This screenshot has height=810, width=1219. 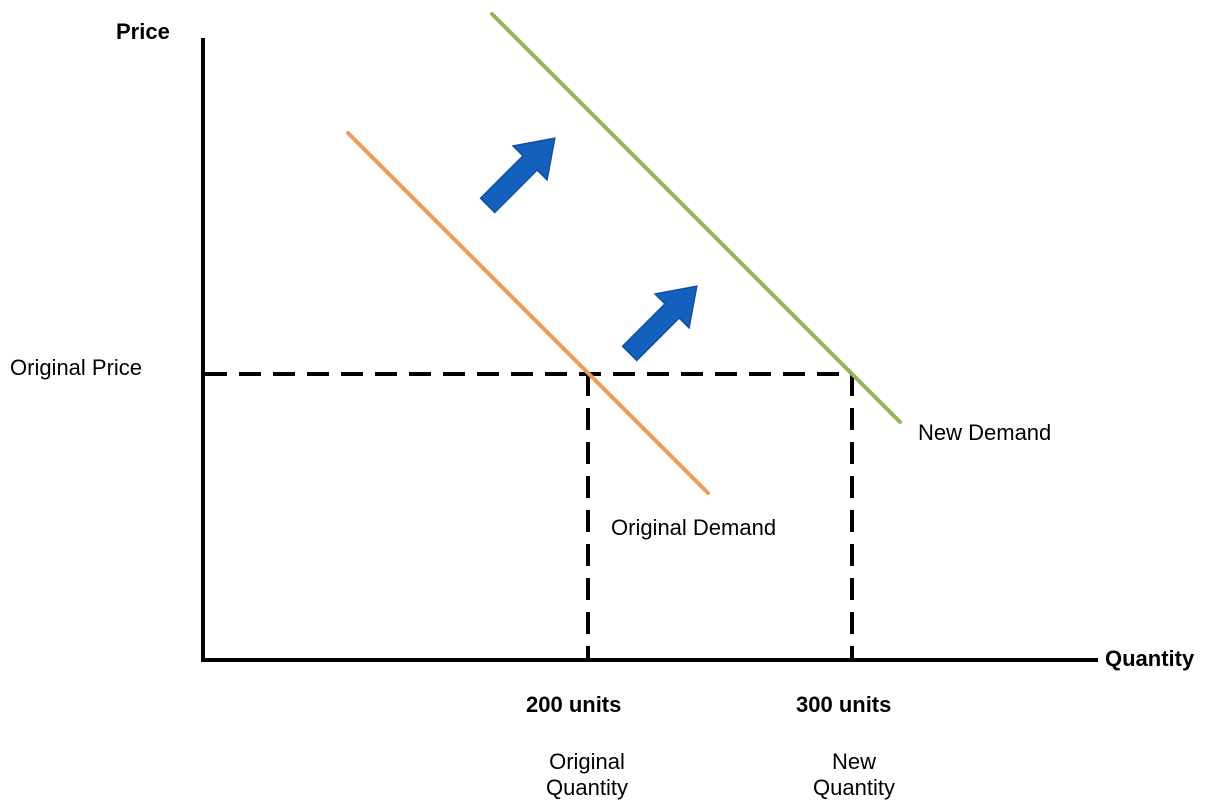 I want to click on x-axis-label: Quantity, so click(x=1150, y=658).